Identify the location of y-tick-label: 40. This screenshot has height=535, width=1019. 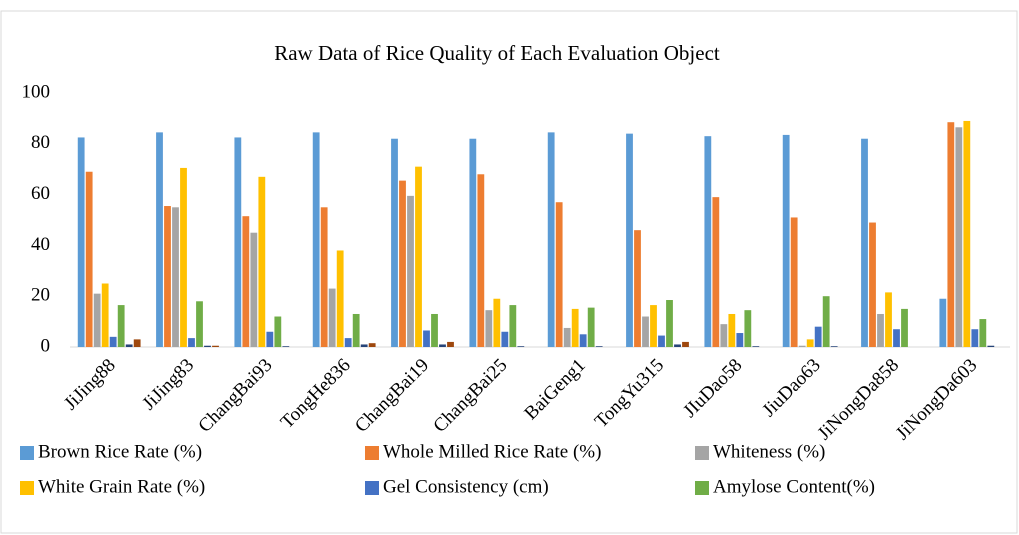
(40, 244).